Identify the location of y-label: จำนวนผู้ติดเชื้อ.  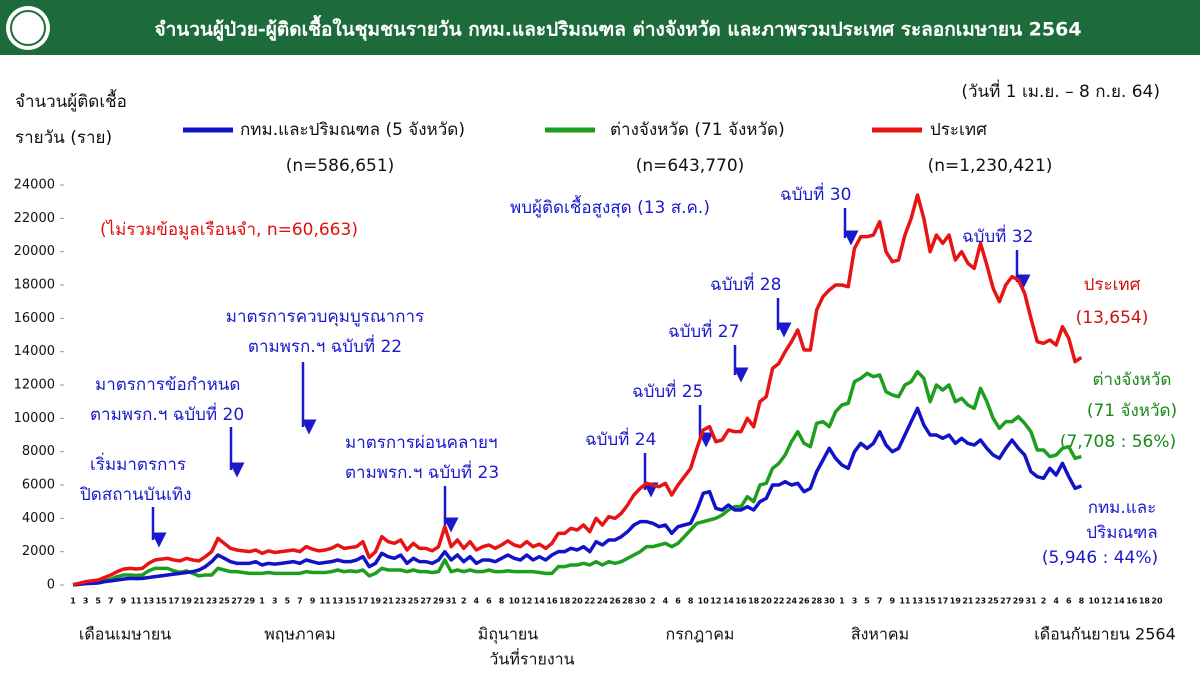
(71, 100).